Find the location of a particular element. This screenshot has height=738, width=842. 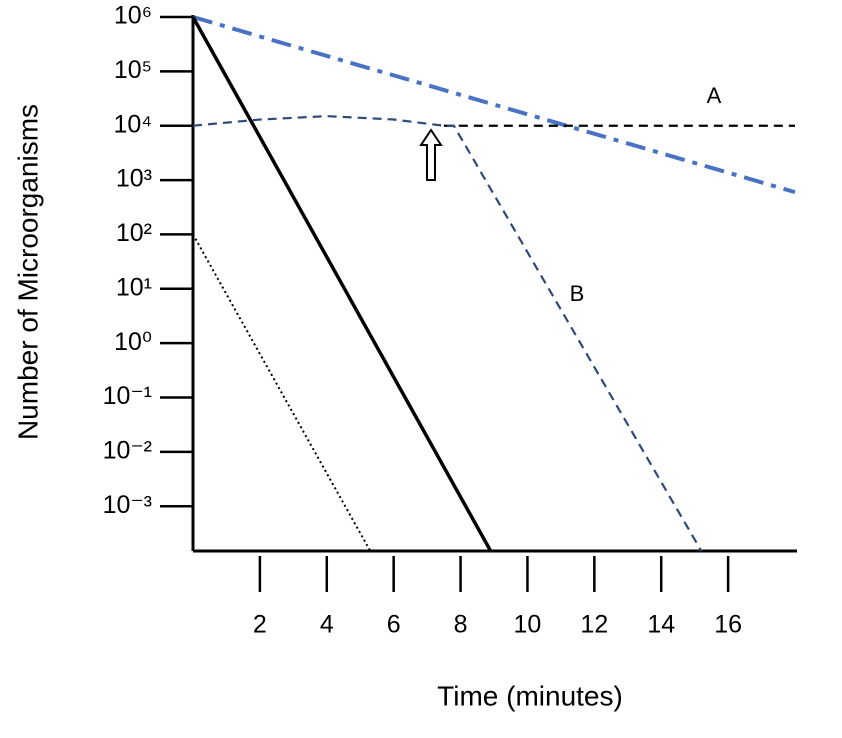

series-line is located at coordinates (282, 392).